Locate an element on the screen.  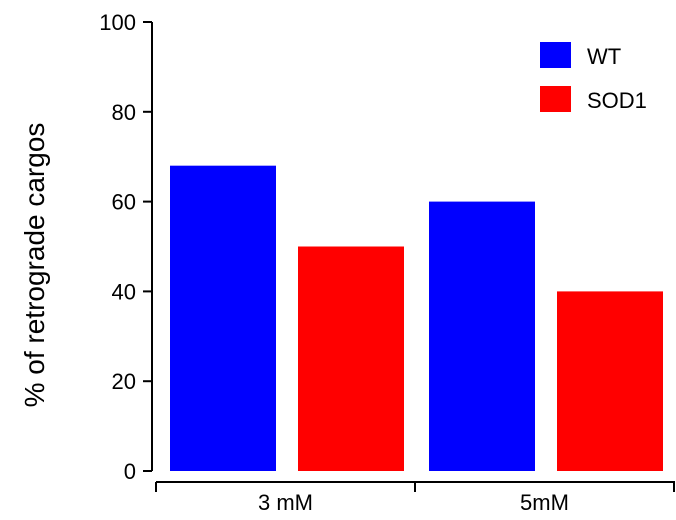
legend-label: SOD1 is located at coordinates (617, 100).